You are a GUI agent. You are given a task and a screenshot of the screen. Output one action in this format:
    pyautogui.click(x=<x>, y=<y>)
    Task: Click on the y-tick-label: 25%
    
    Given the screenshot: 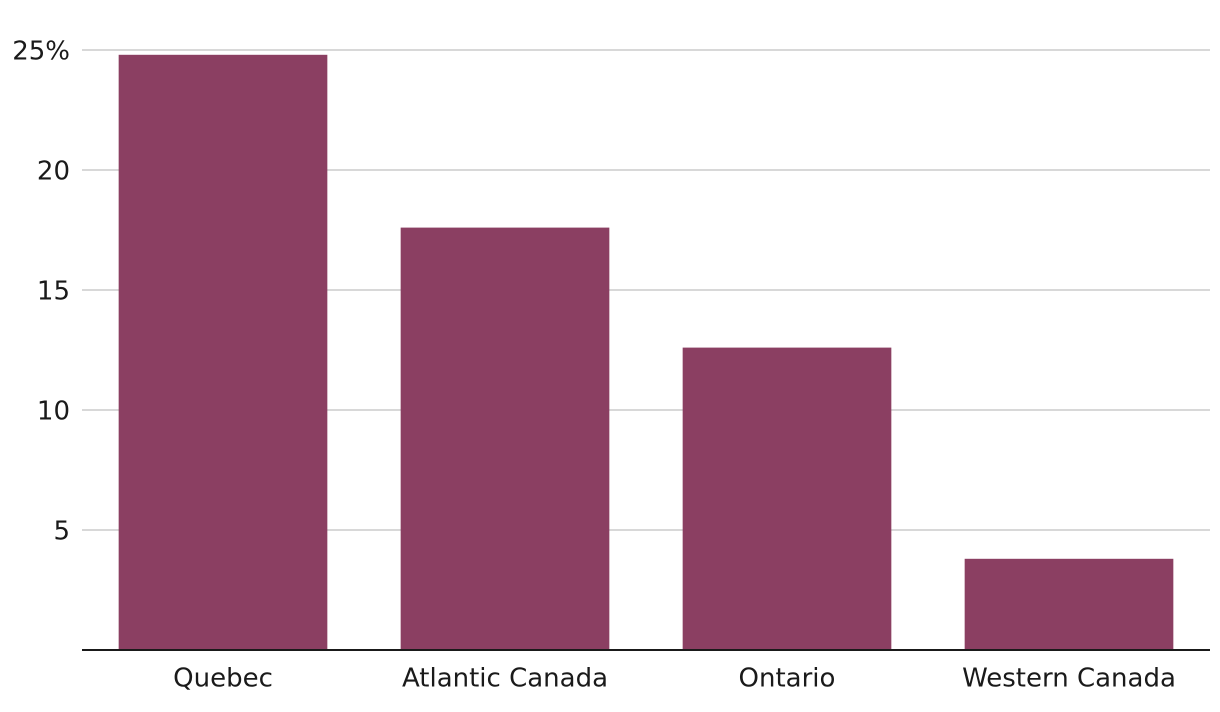 What is the action you would take?
    pyautogui.click(x=41, y=52)
    